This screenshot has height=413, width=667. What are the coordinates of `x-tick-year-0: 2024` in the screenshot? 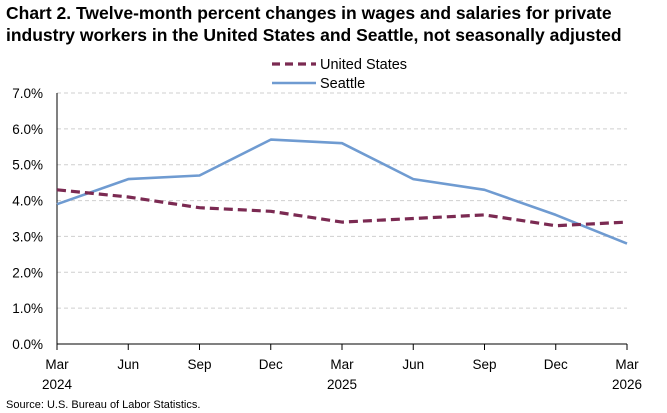 It's located at (57, 384).